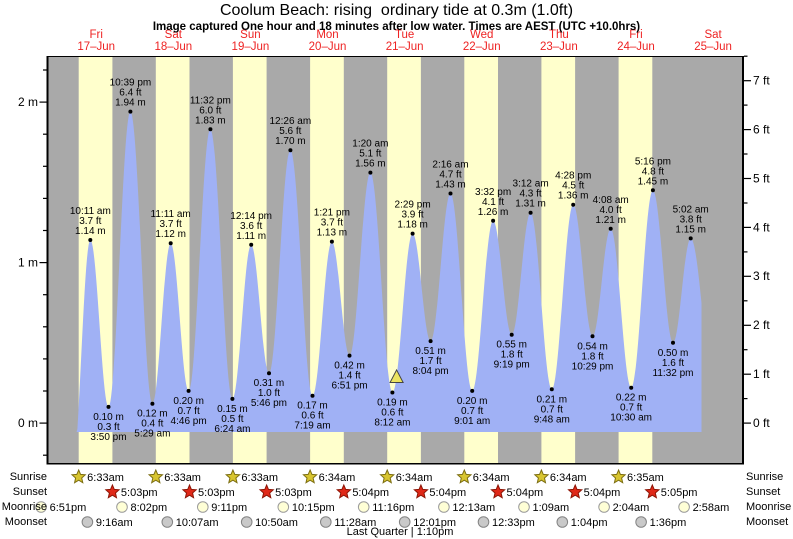 Image resolution: width=793 pixels, height=539 pixels. Describe the element at coordinates (412, 215) in the screenshot. I see `high-tide-label: 3.9 ft` at that location.